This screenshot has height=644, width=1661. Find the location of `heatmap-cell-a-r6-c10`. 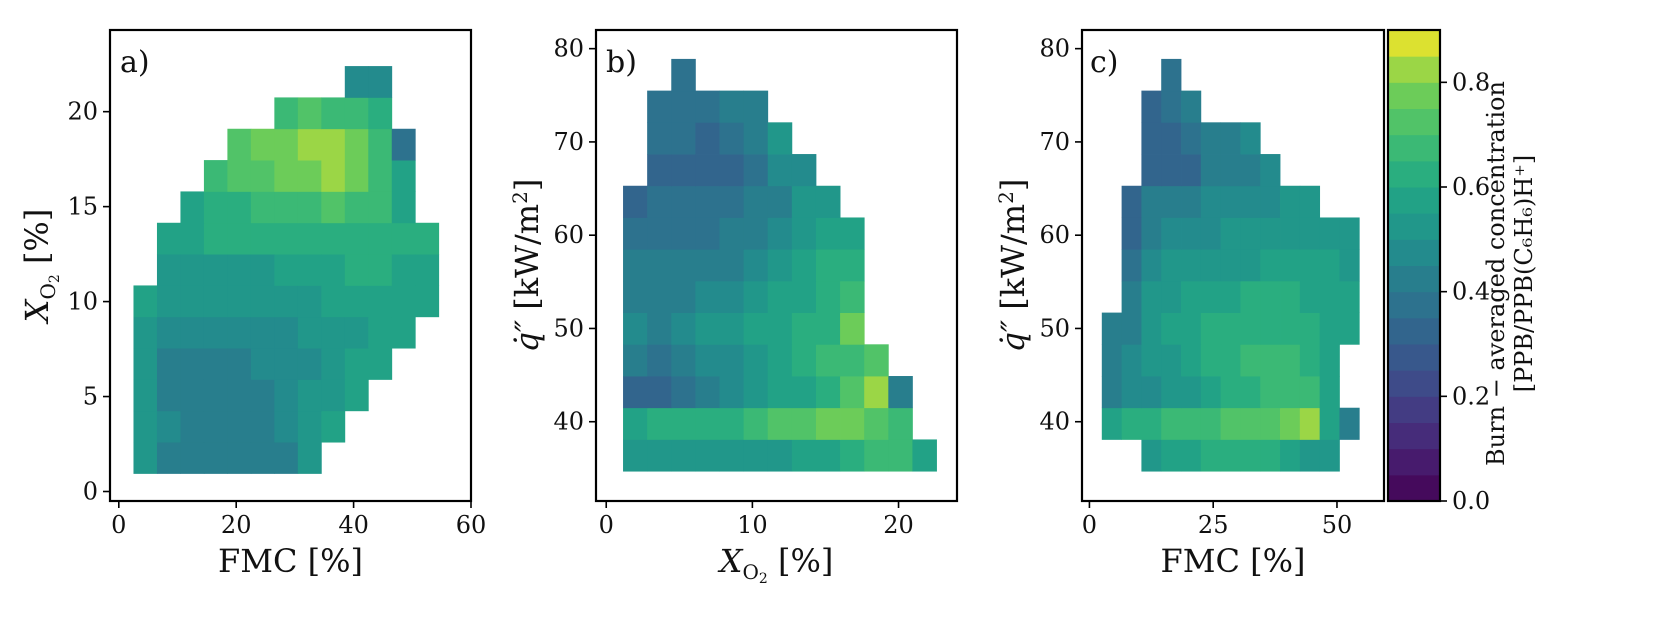

heatmap-cell-a-r6-c10 is located at coordinates (380, 270).